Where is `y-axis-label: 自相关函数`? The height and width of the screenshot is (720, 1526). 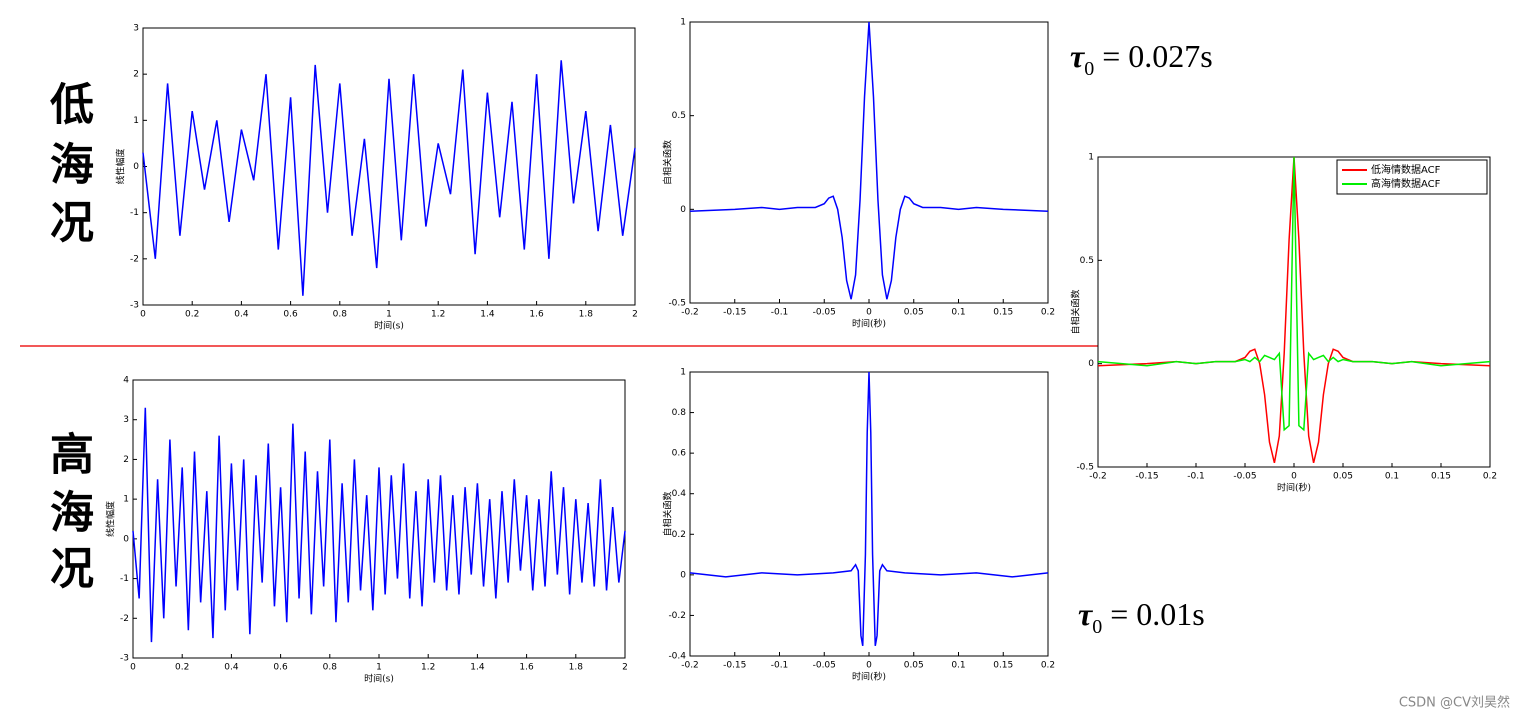 y-axis-label: 自相关函数 is located at coordinates (1076, 311).